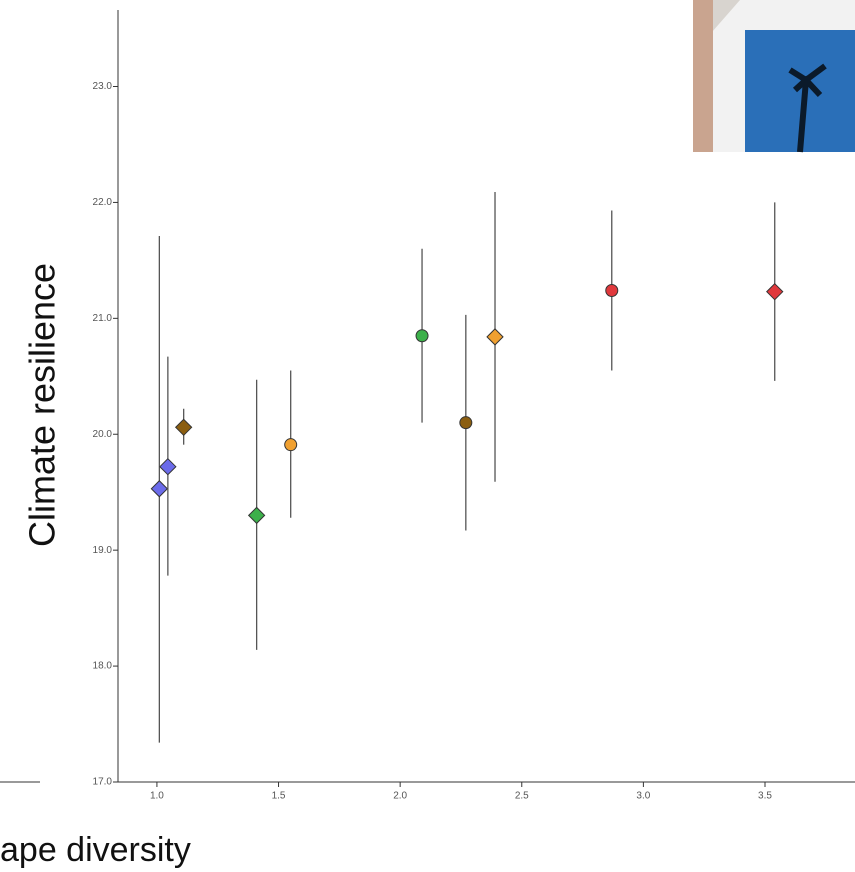  Describe the element at coordinates (103, 550) in the screenshot. I see `y-tick-label: 19.0` at that location.